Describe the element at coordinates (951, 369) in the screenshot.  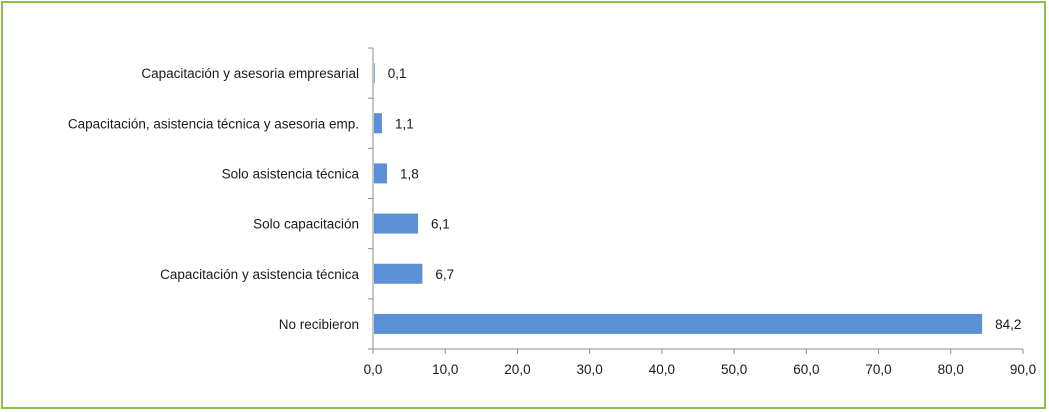
I see `x-tick-label: 80,0` at that location.